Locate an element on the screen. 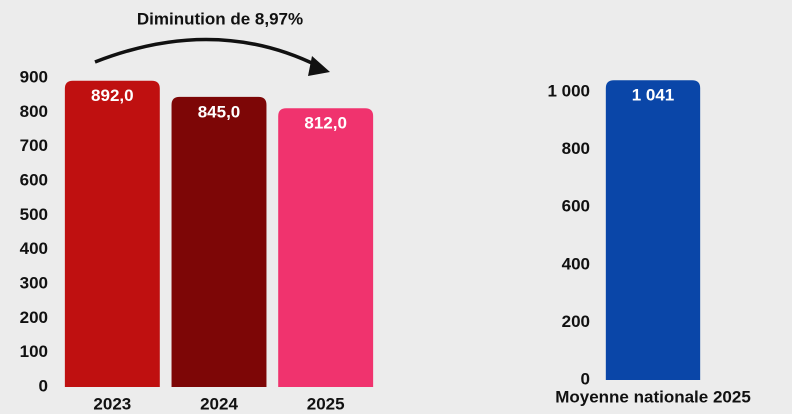 This screenshot has height=414, width=792. y-tick-label: 700 is located at coordinates (34, 145).